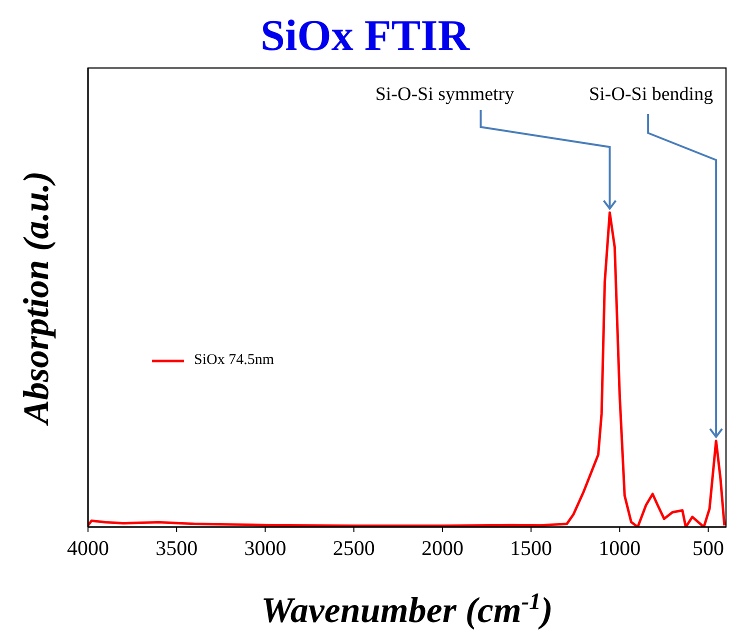 The width and height of the screenshot is (730, 638). What do you see at coordinates (708, 548) in the screenshot?
I see `x-tick-label: 500` at bounding box center [708, 548].